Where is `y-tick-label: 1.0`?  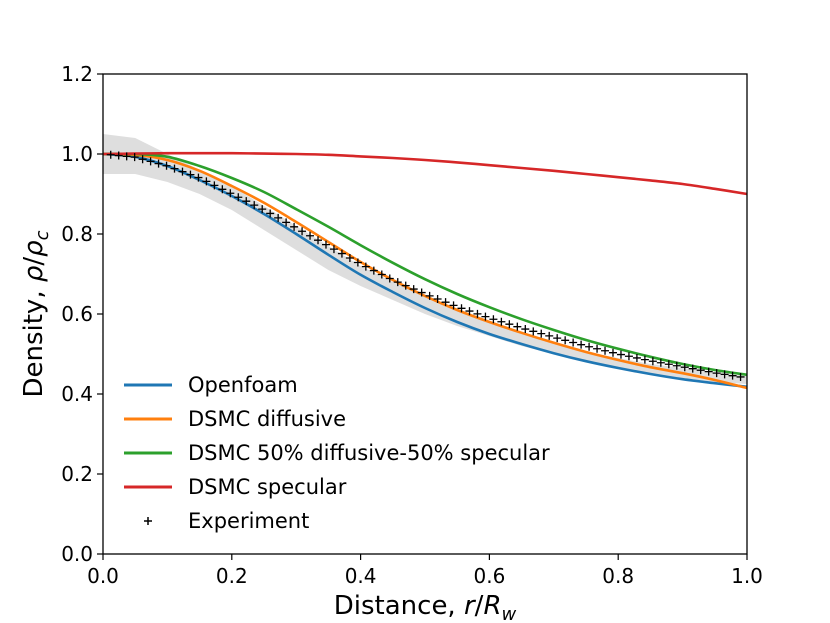
y-tick-label: 1.0 is located at coordinates (77, 154).